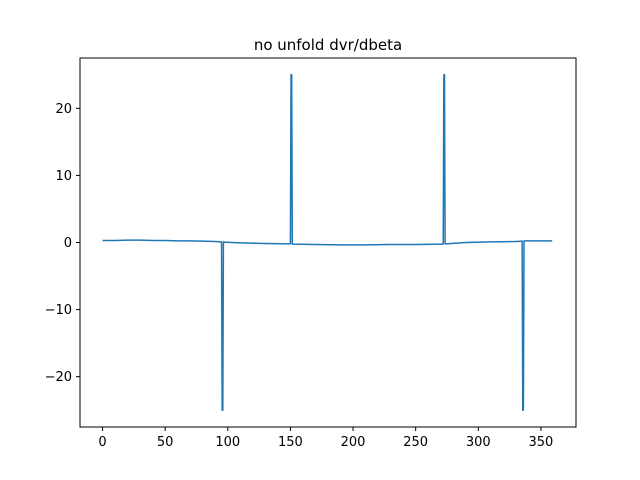  I want to click on y-tick-label: 20, so click(63, 109).